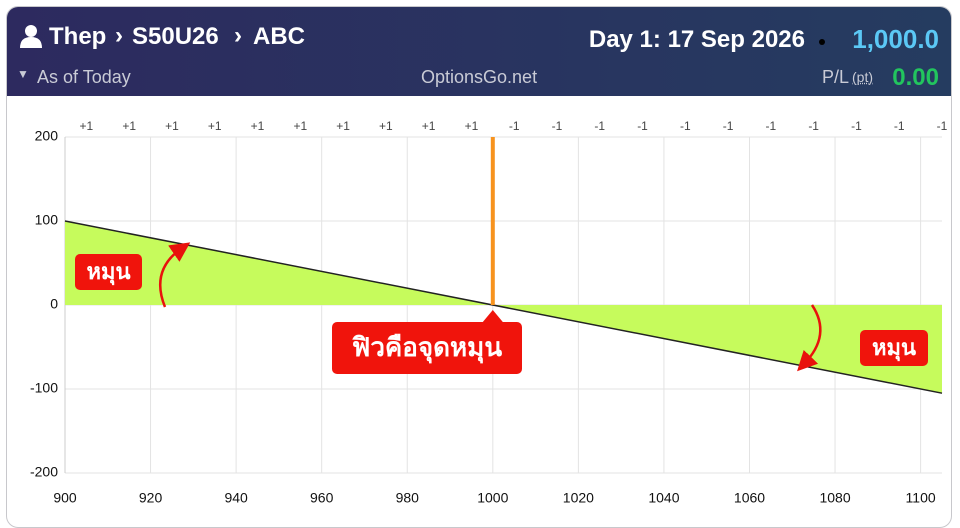  What do you see at coordinates (31, 36) in the screenshot?
I see `user-icon` at bounding box center [31, 36].